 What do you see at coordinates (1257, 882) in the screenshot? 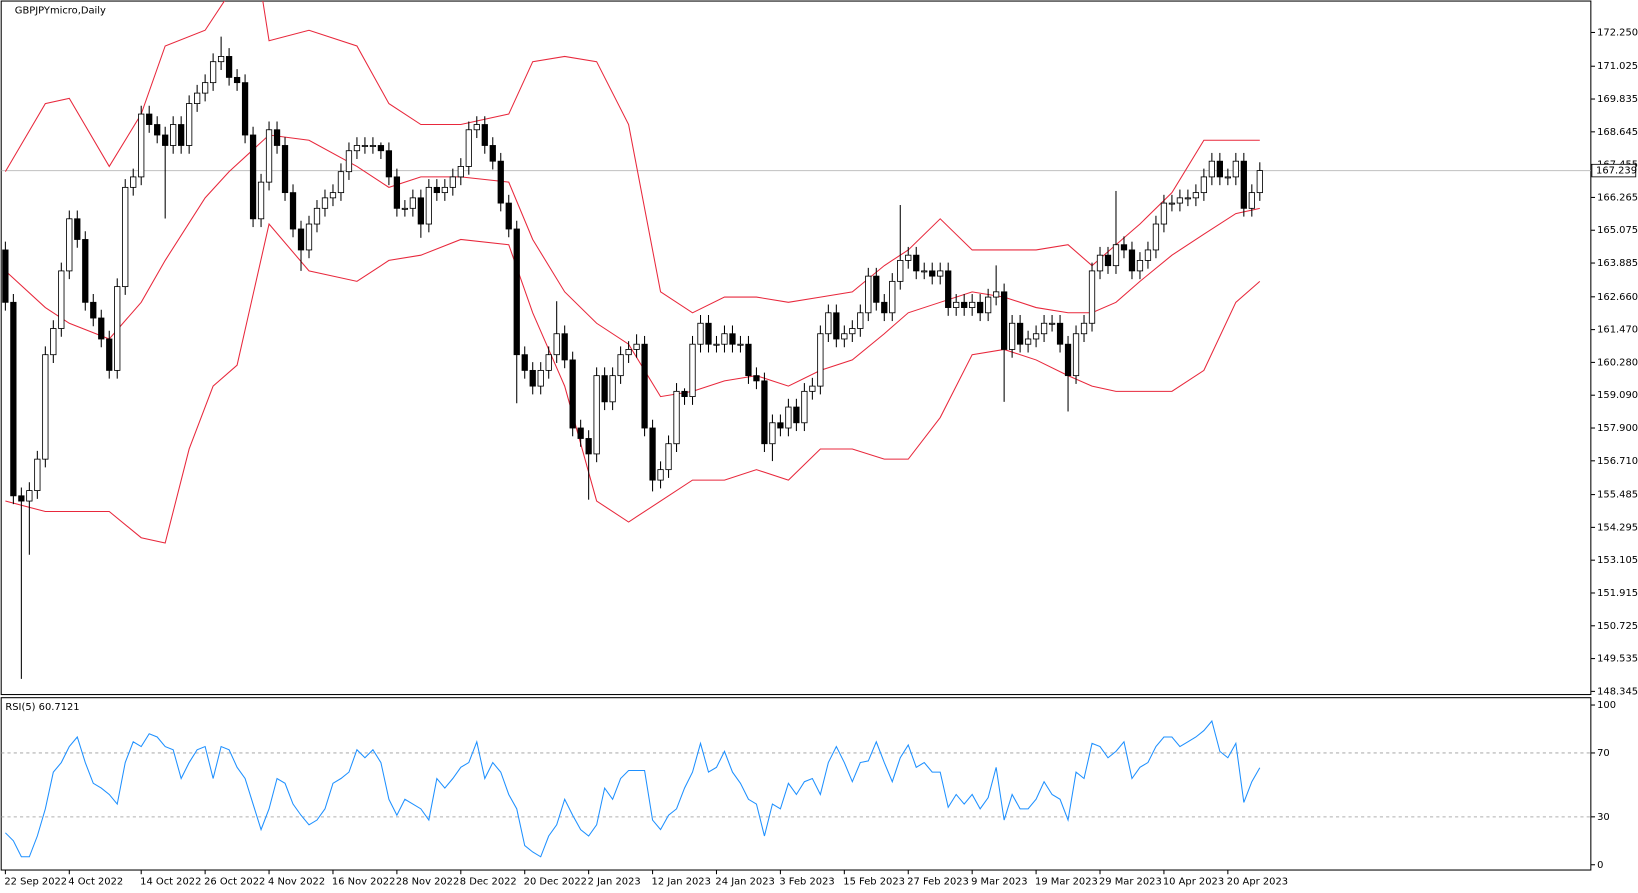
I see `x-tick-label: 20 Apr 2023` at bounding box center [1257, 882].